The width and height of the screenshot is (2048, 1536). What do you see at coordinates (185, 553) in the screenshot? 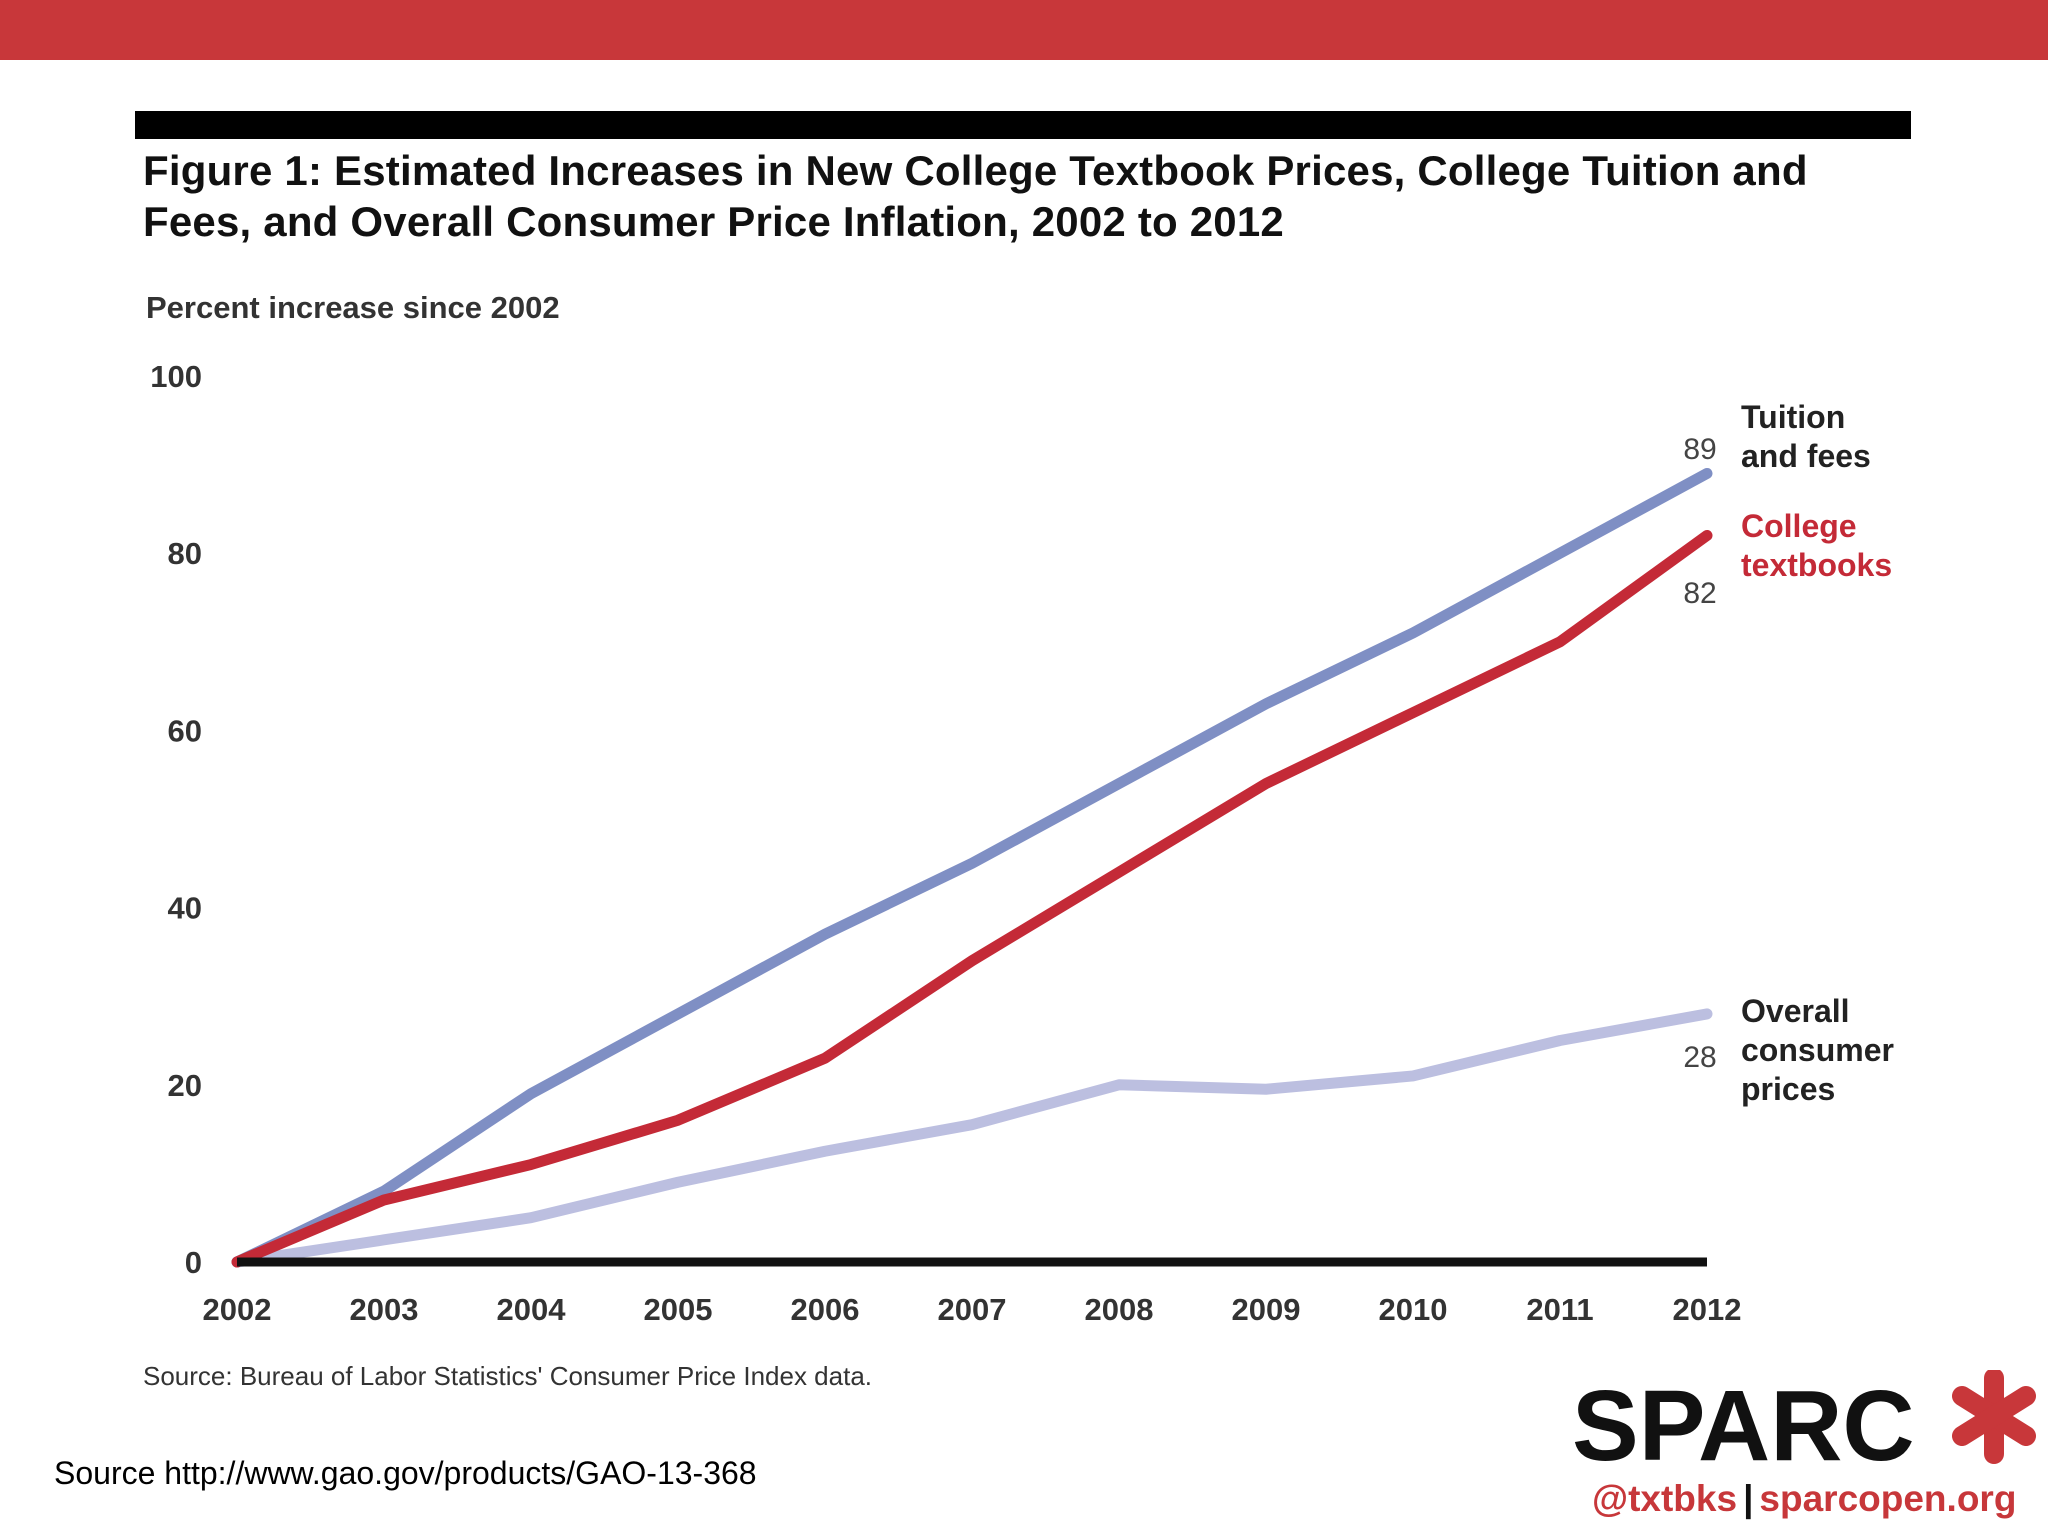
I see `y-tick-label: 80` at bounding box center [185, 553].